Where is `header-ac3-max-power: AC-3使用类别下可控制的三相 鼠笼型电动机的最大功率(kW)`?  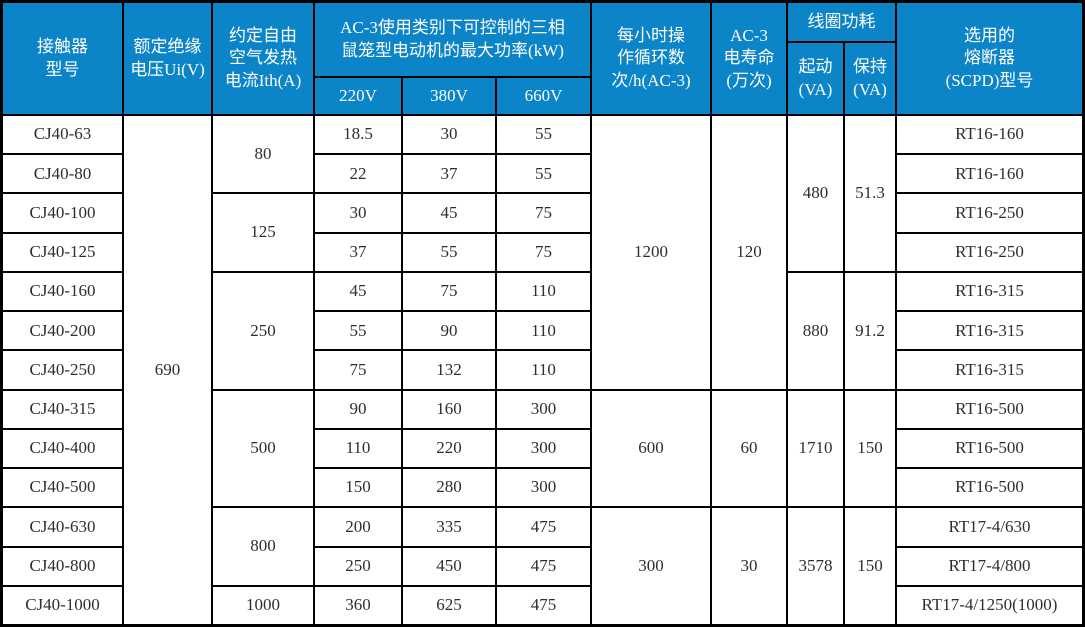
header-ac3-max-power: AC-3使用类别下可控制的三相 鼠笼型电动机的最大功率(kW) is located at coordinates (452, 39).